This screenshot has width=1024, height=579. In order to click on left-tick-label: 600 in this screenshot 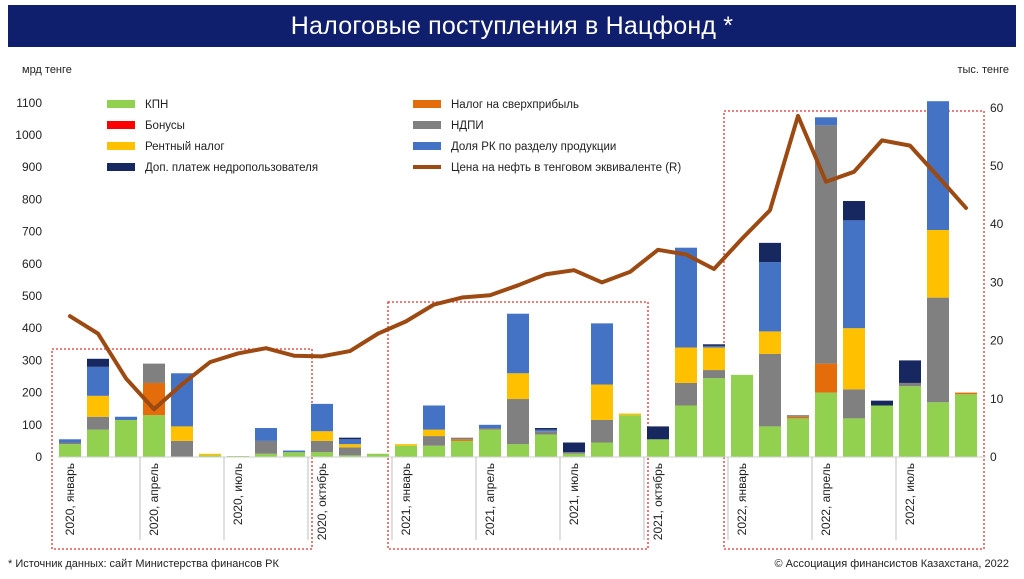, I will do `click(32, 264)`.